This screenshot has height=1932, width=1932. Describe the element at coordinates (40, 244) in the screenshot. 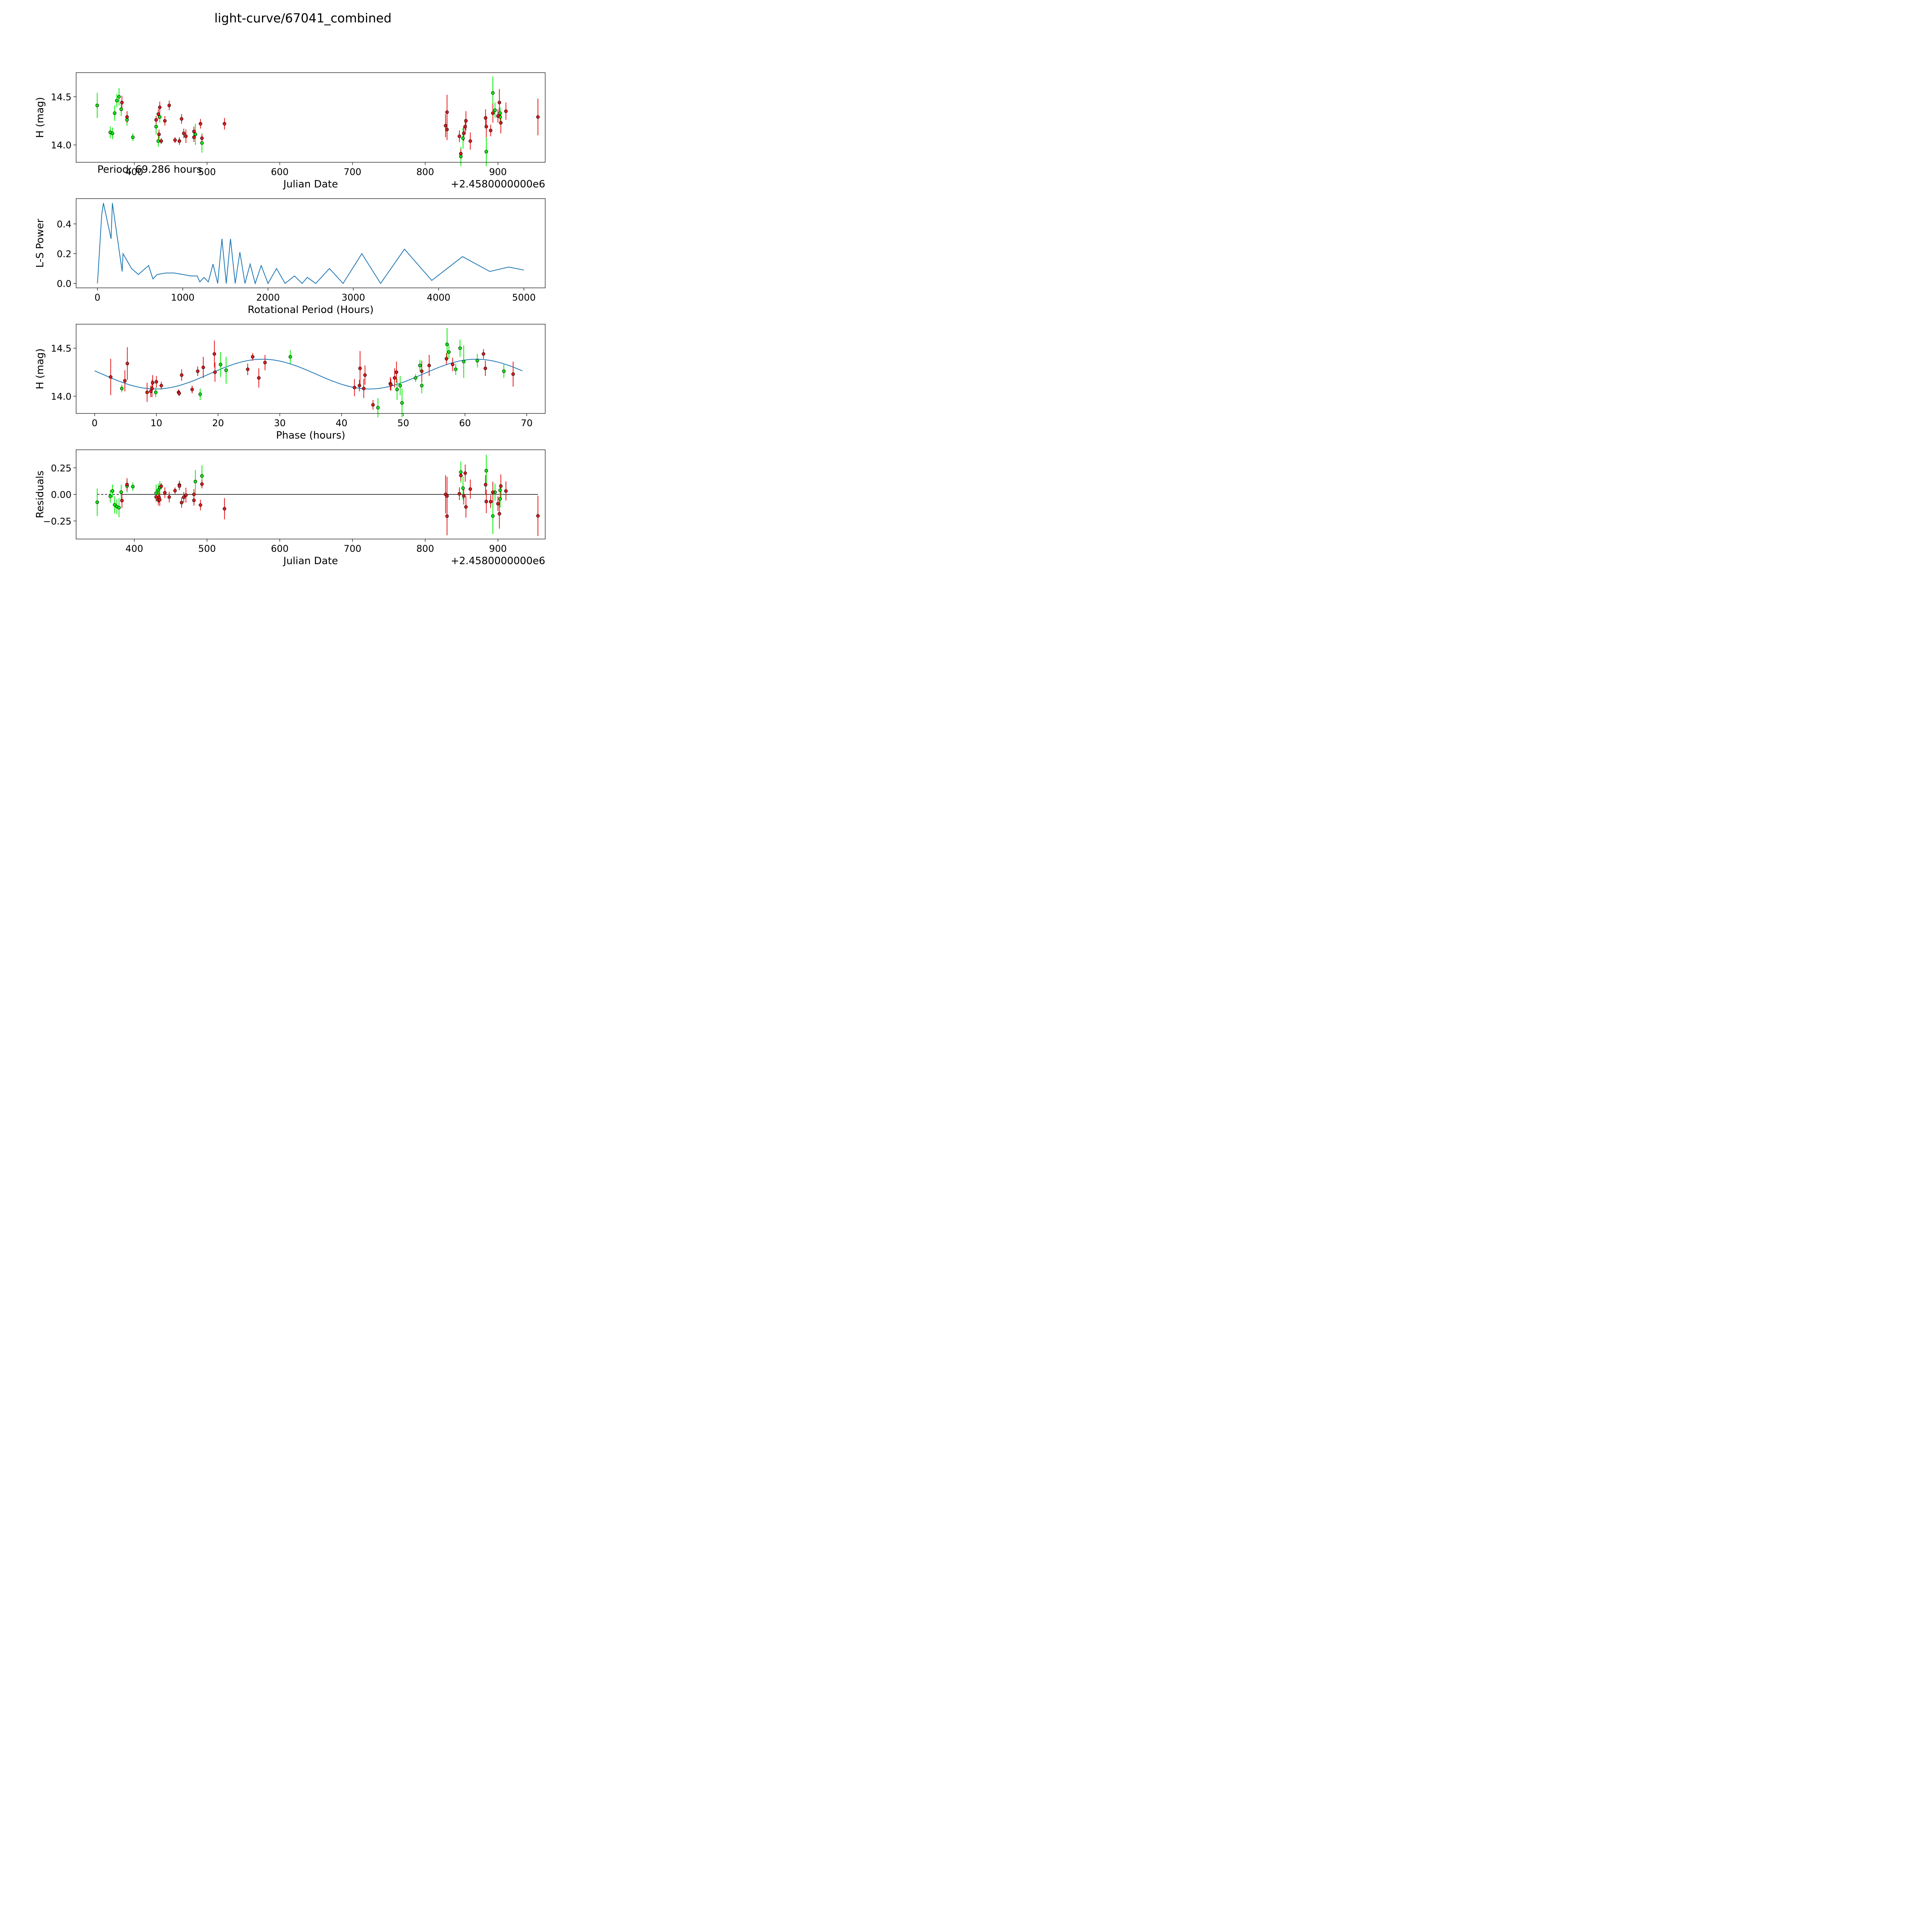

I see `y-axis-label: L-S Power` at that location.